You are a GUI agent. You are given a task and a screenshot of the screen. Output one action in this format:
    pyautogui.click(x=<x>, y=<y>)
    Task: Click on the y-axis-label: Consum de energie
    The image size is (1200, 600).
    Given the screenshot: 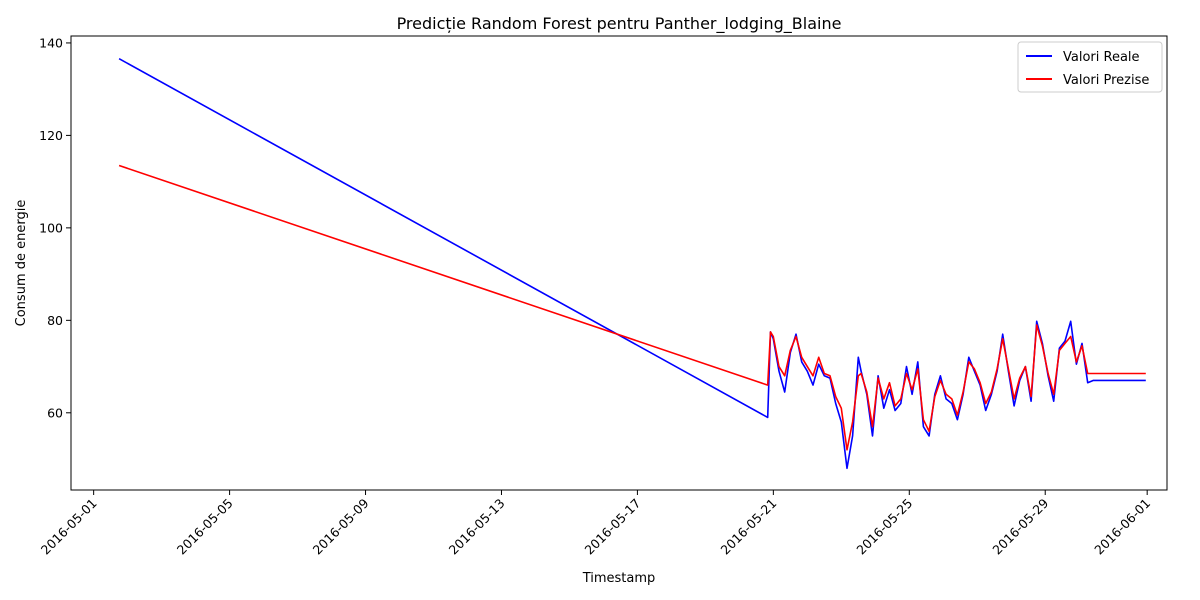 What is the action you would take?
    pyautogui.click(x=21, y=263)
    